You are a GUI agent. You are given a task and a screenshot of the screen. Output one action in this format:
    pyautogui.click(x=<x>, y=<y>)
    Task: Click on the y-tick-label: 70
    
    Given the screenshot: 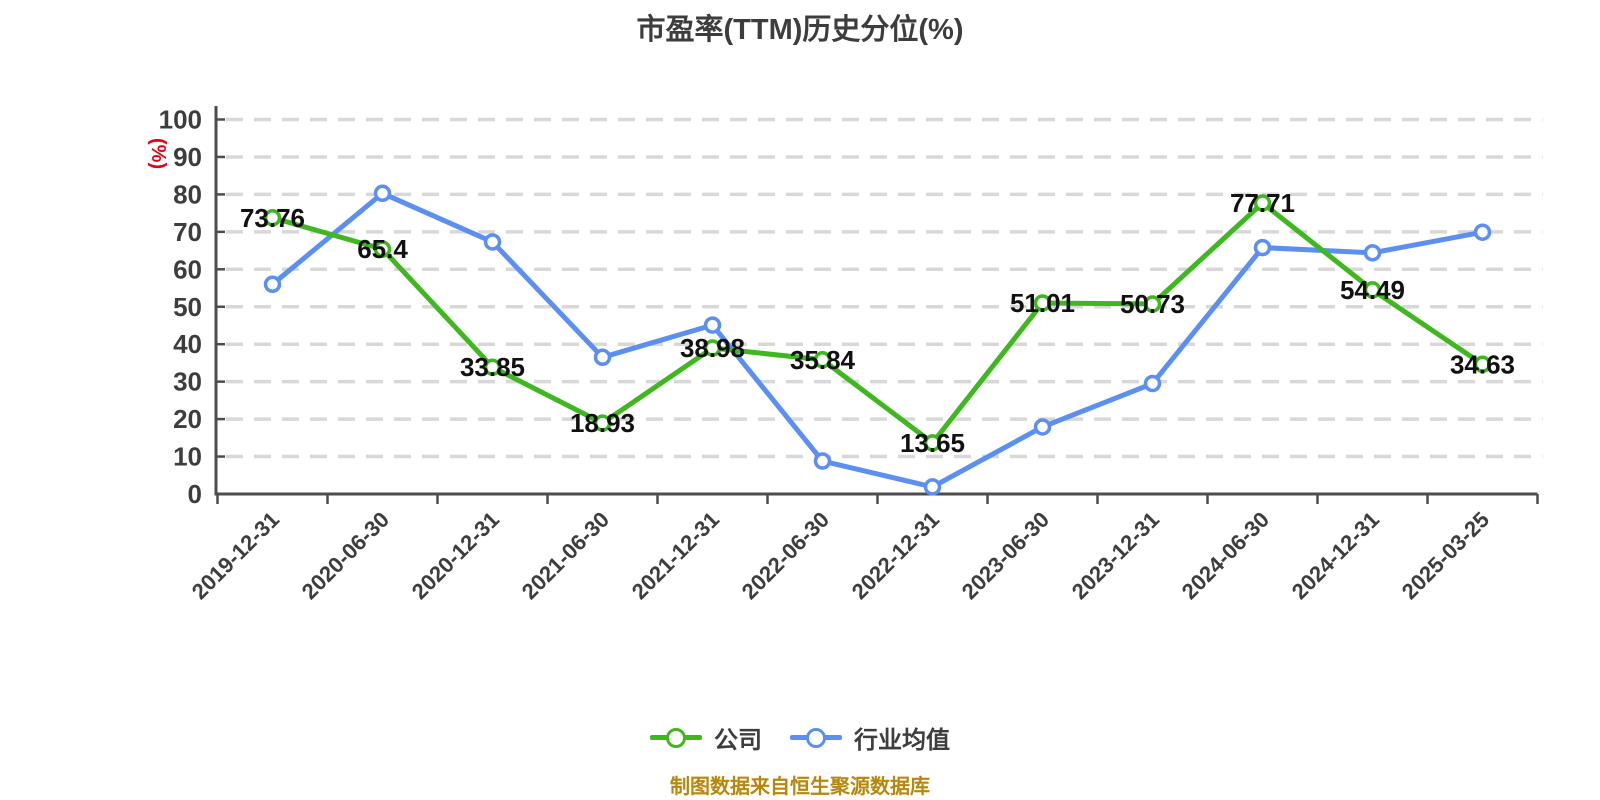 What is the action you would take?
    pyautogui.click(x=187, y=232)
    